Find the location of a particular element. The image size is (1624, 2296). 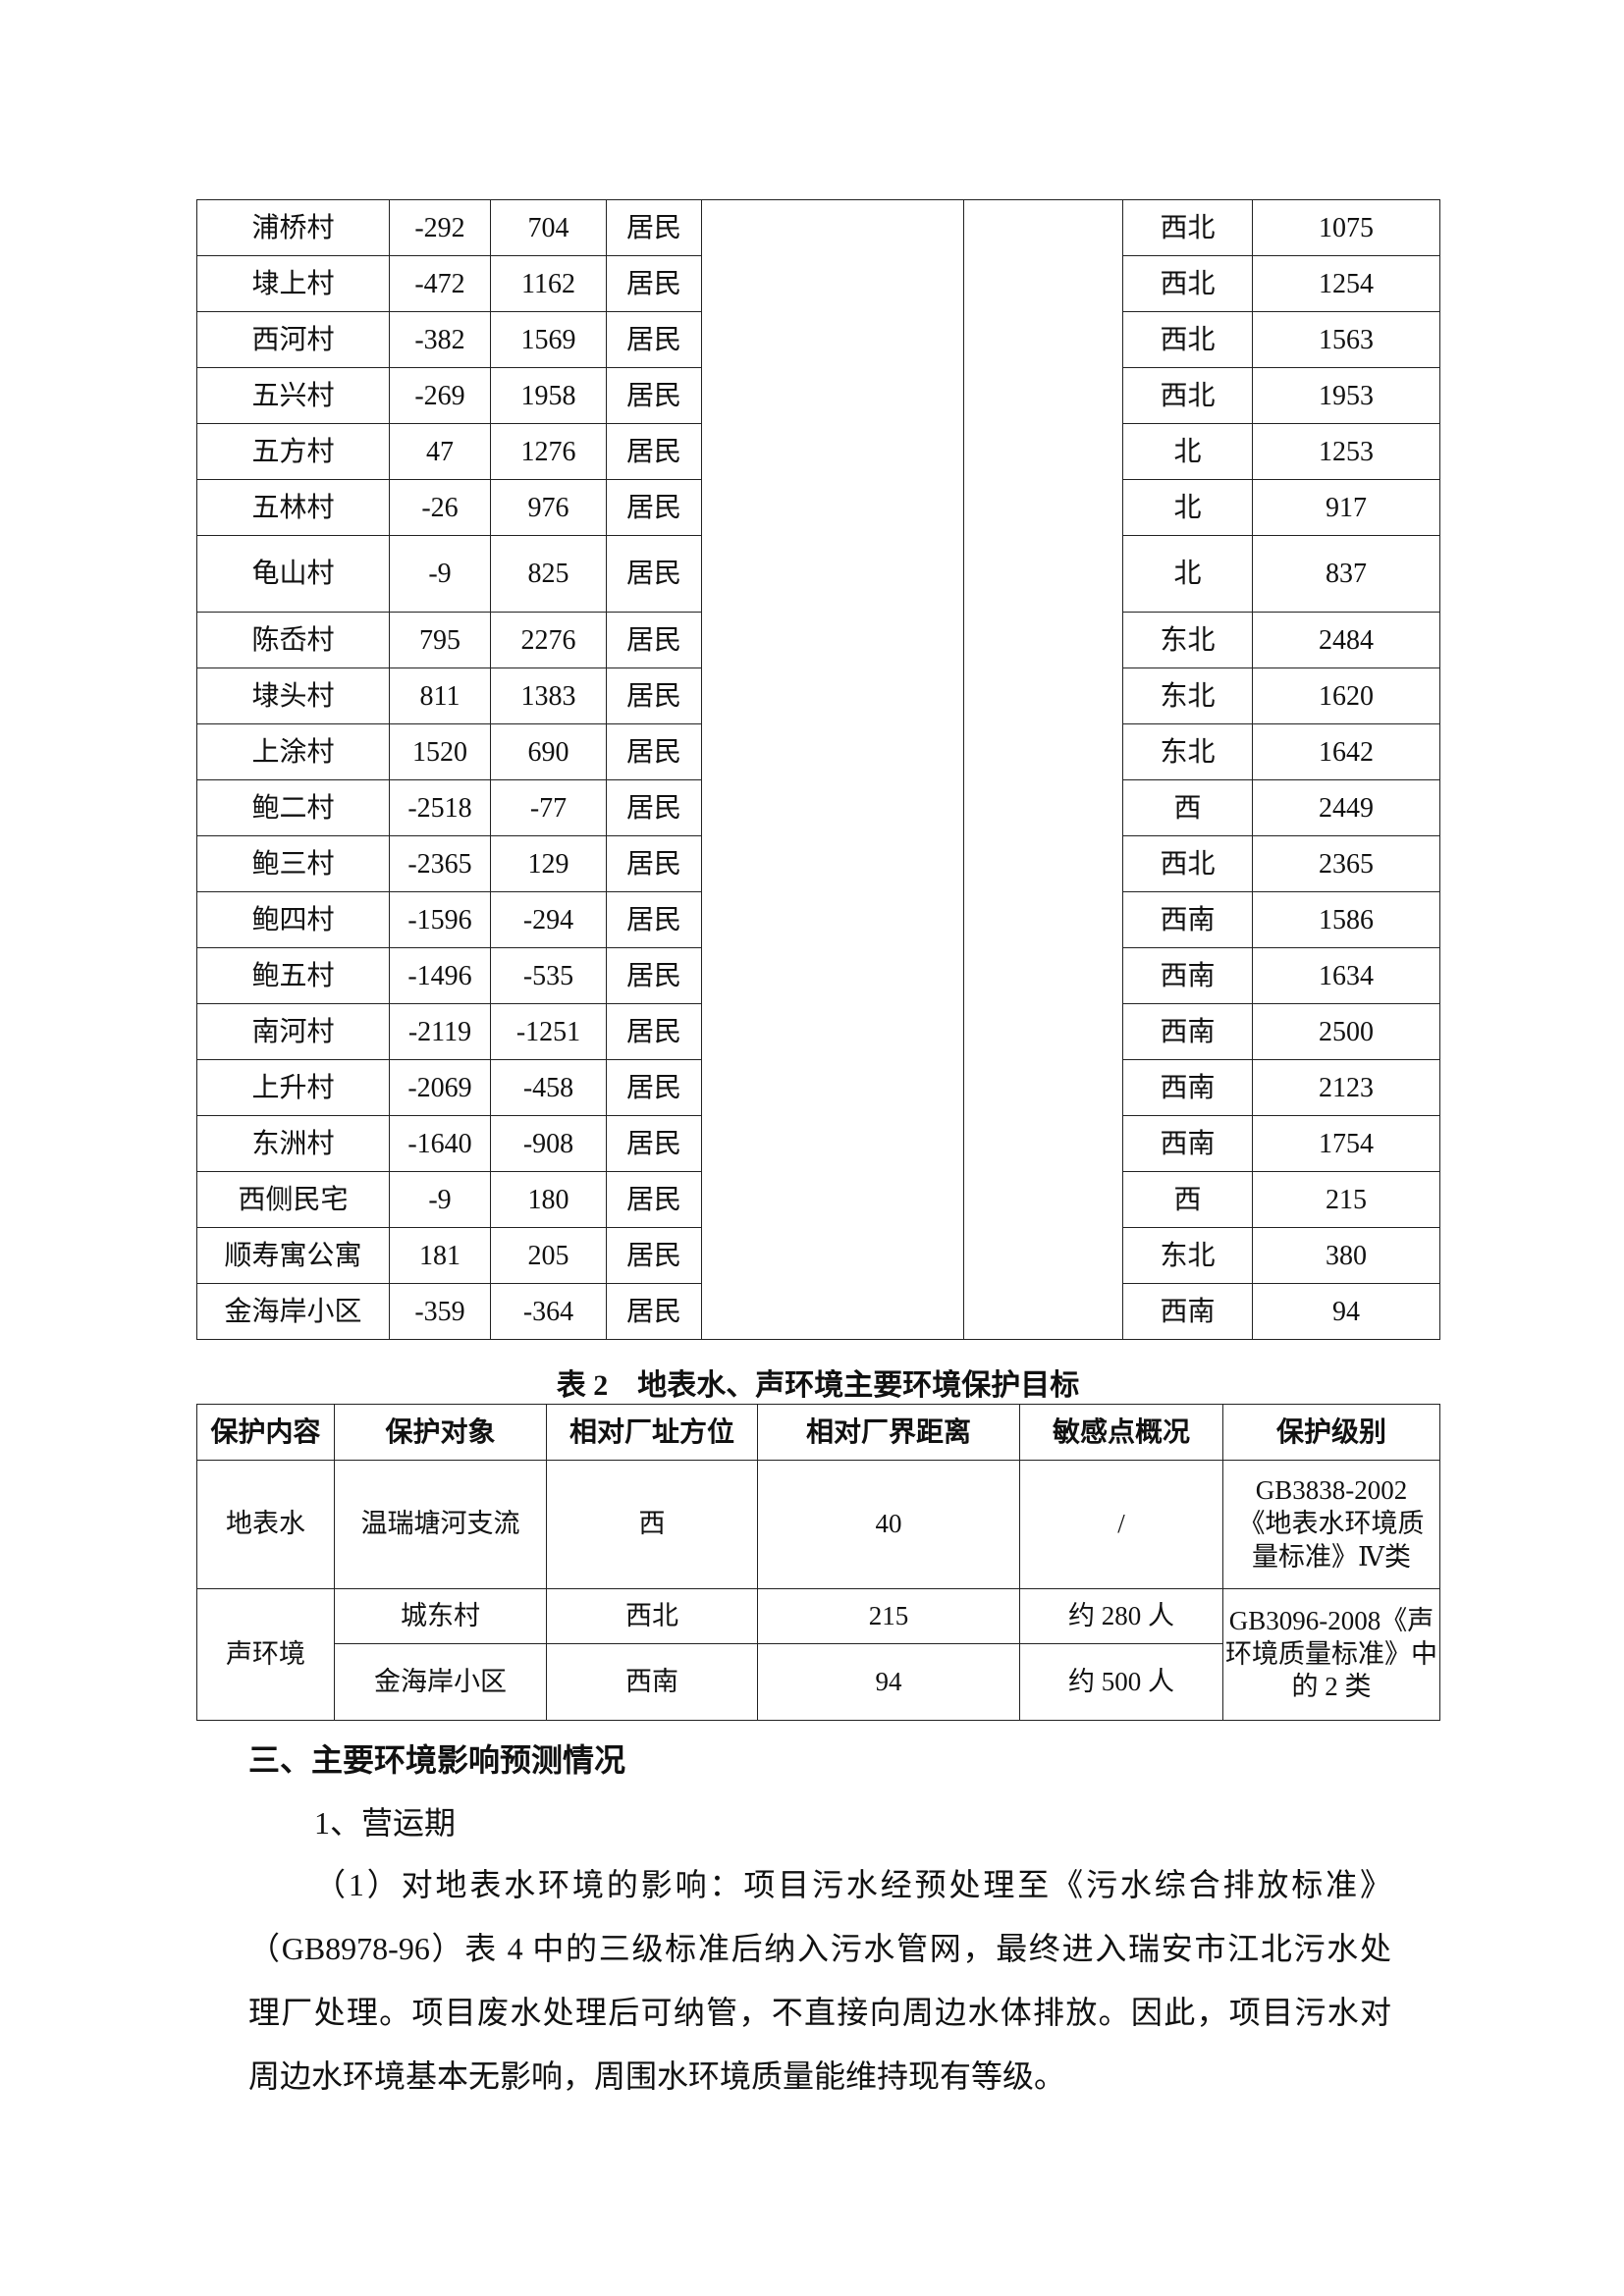

name-cell: 龟山村 is located at coordinates (293, 574).